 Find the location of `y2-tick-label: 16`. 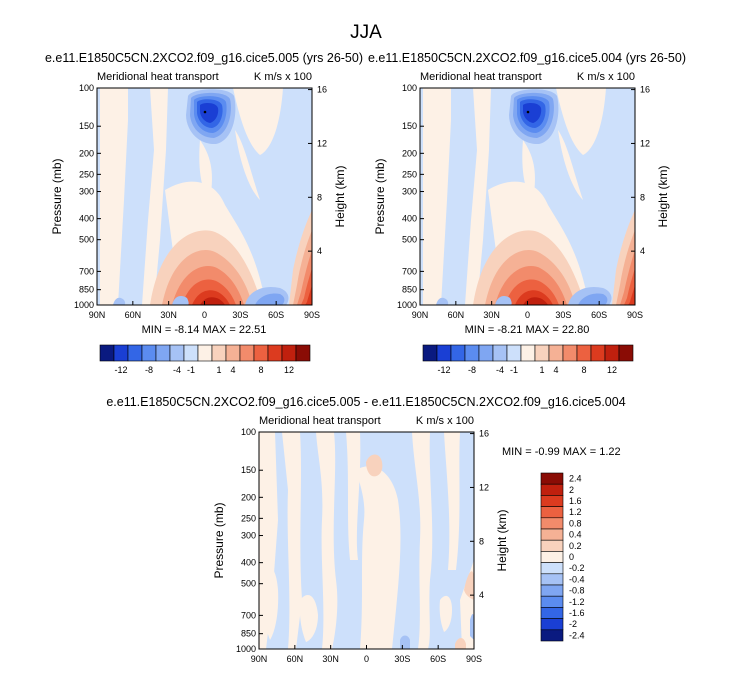

y2-tick-label: 16 is located at coordinates (645, 90).